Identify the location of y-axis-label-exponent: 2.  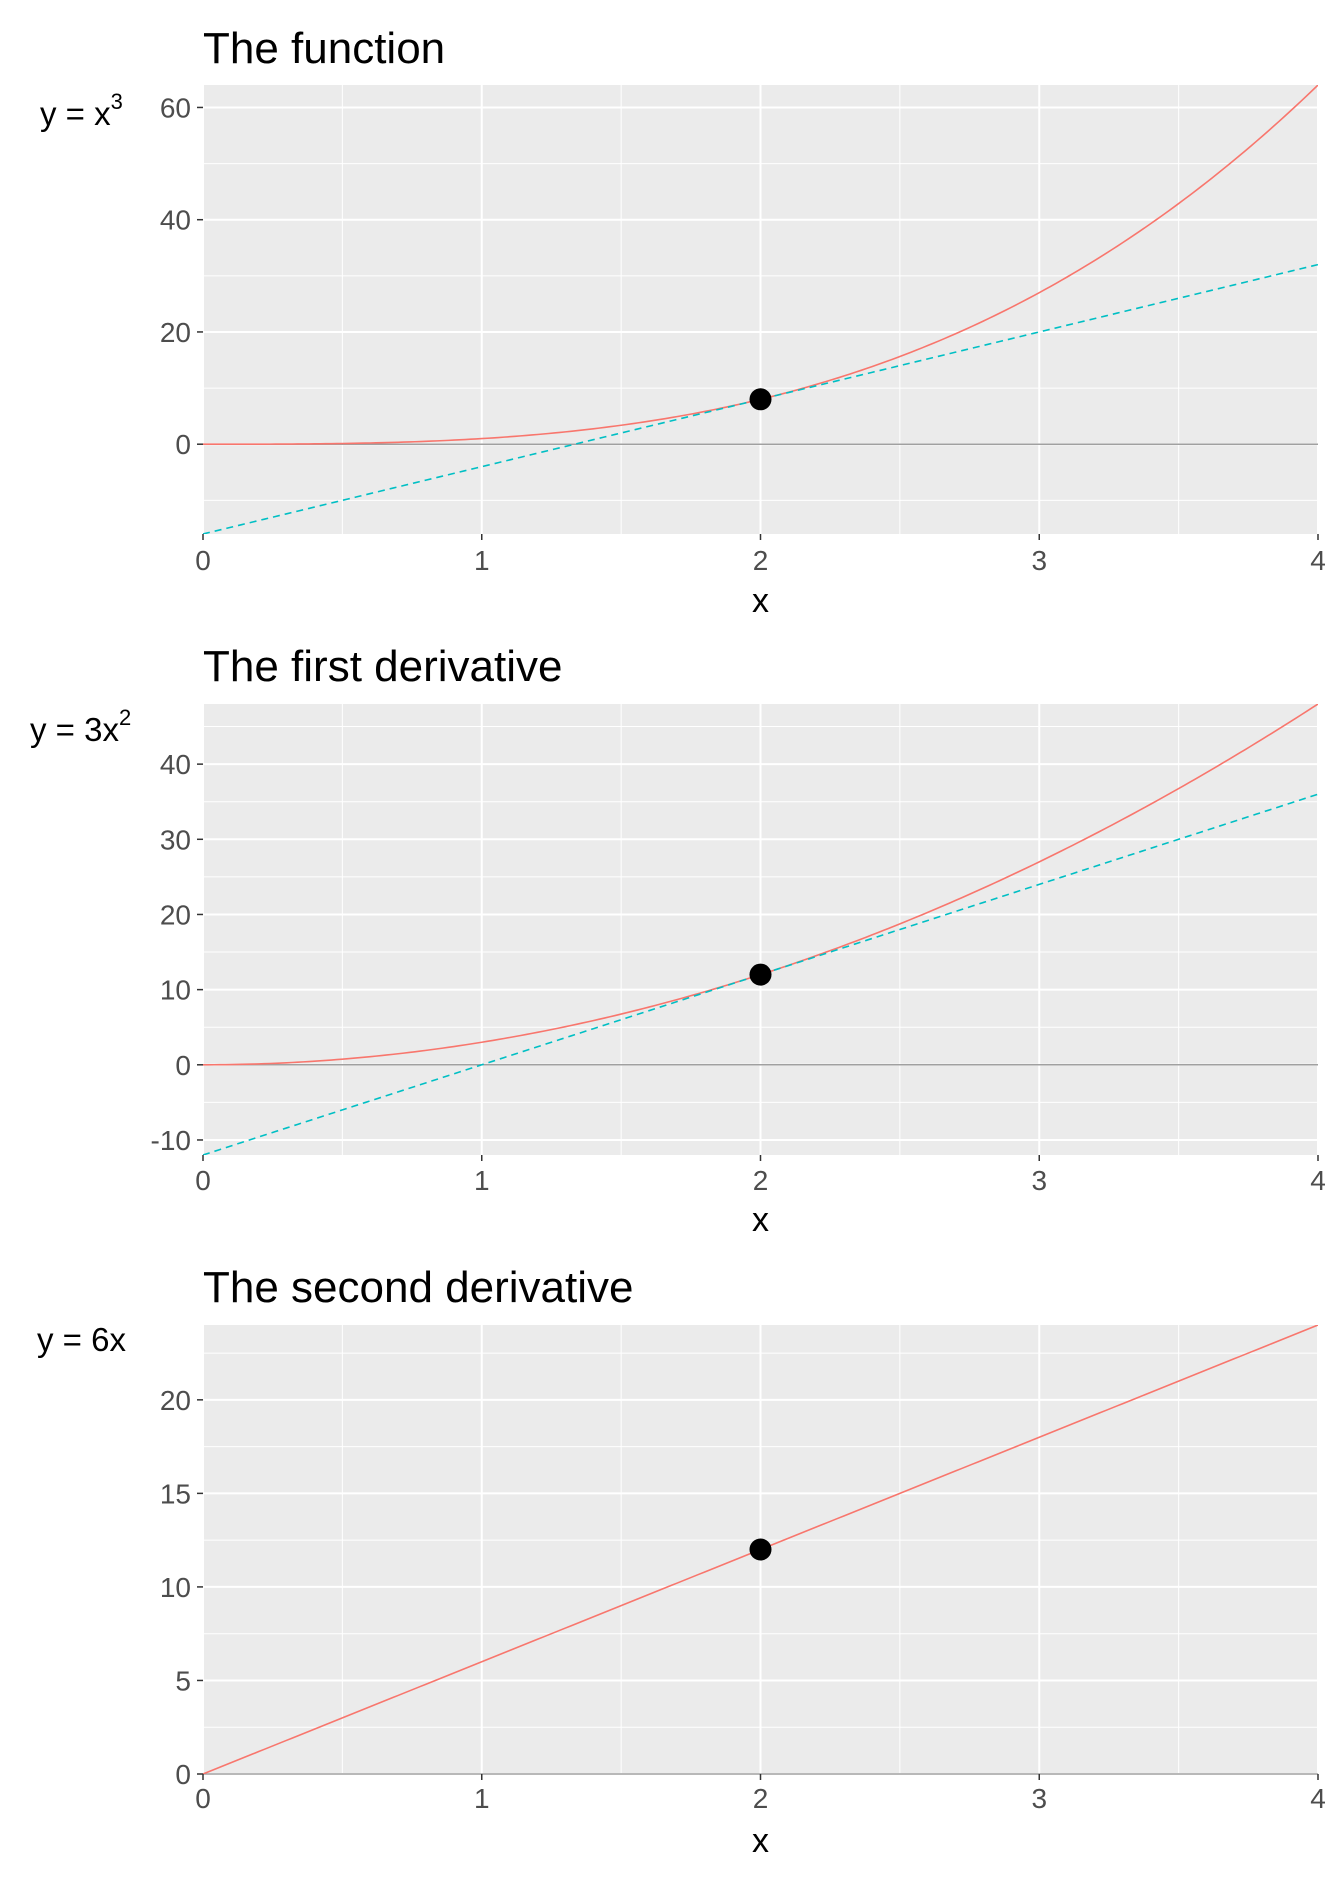
(125, 717).